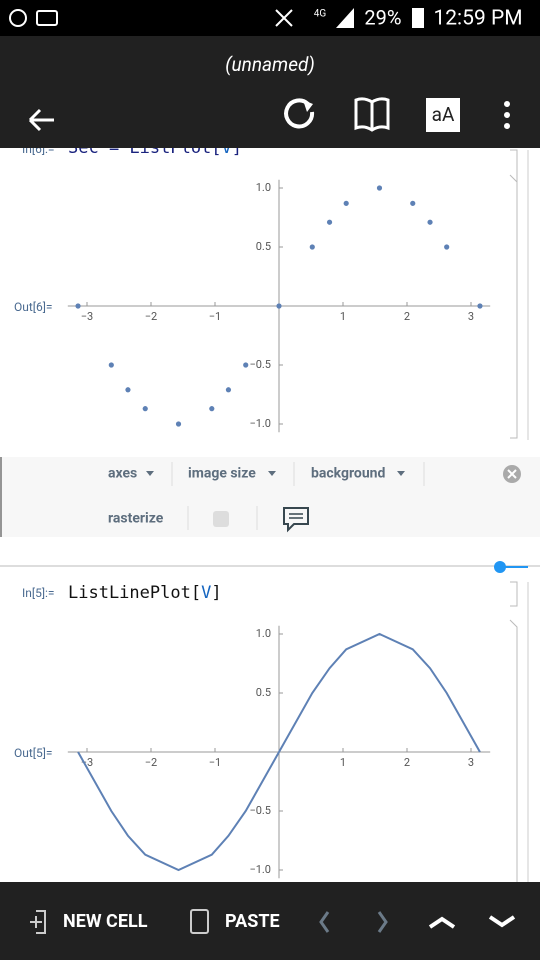 This screenshot has width=540, height=960. What do you see at coordinates (216, 593) in the screenshot?
I see `input-part: ]` at bounding box center [216, 593].